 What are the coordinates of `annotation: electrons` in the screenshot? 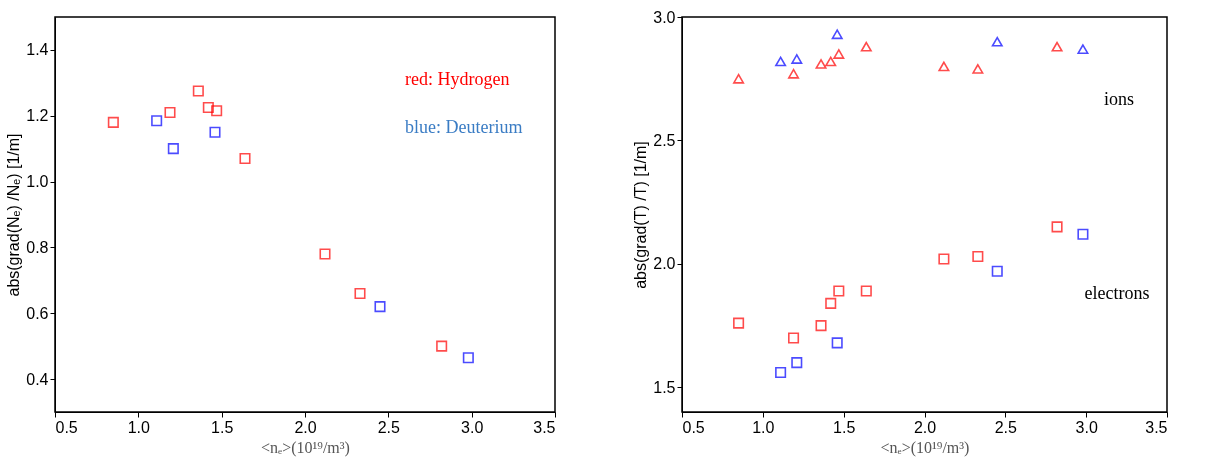 It's located at (1117, 292).